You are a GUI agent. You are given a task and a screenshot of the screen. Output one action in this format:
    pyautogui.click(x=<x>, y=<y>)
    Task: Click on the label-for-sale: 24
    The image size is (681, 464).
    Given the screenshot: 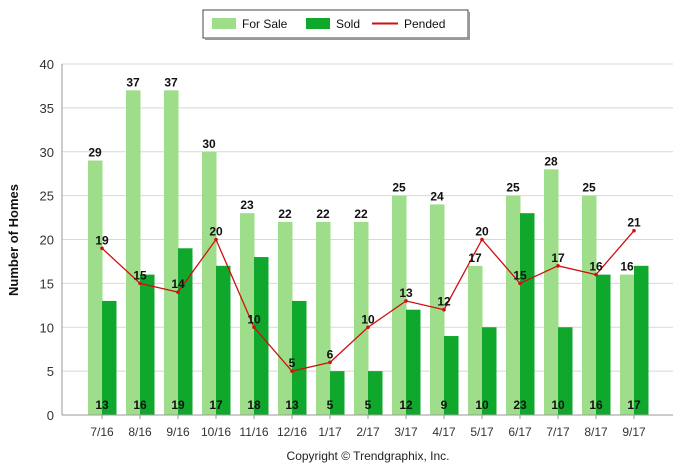 What is the action you would take?
    pyautogui.click(x=437, y=196)
    